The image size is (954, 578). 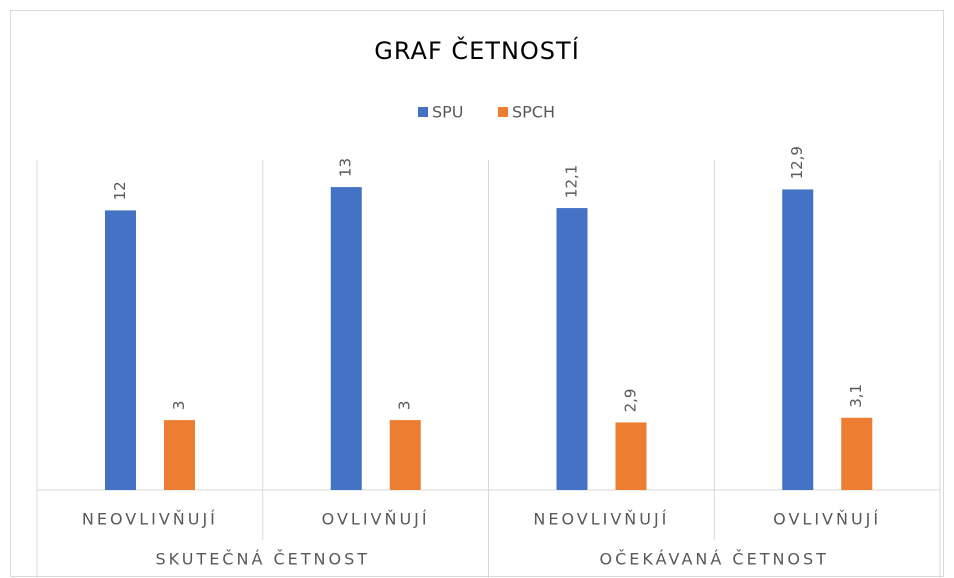 What do you see at coordinates (572, 181) in the screenshot?
I see `data-label: 12,1` at bounding box center [572, 181].